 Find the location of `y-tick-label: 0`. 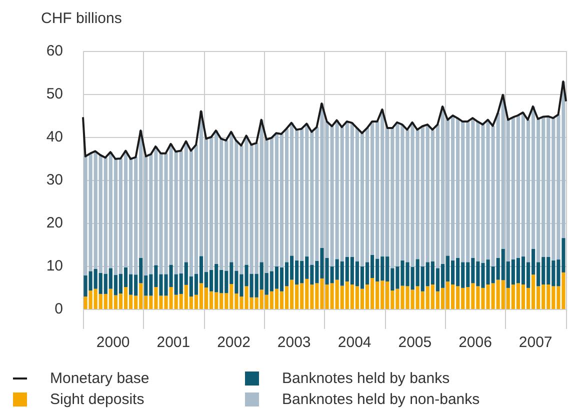

y-tick-label: 0 is located at coordinates (58, 309).